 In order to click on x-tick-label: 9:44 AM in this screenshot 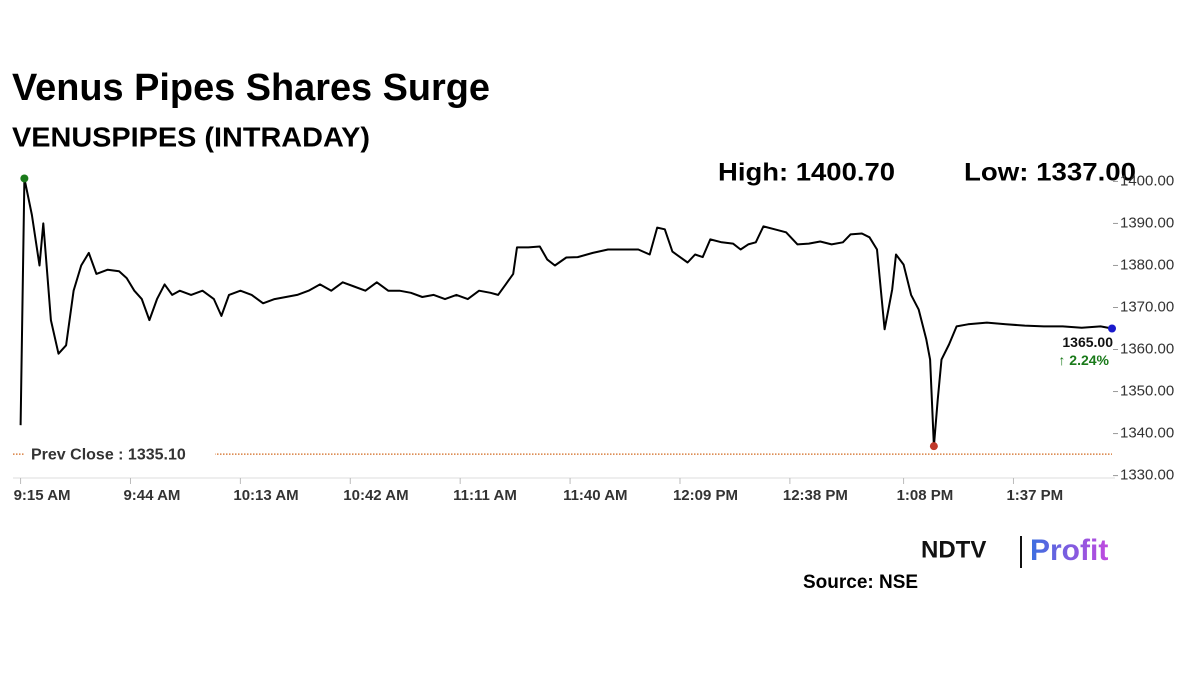, I will do `click(151, 495)`.